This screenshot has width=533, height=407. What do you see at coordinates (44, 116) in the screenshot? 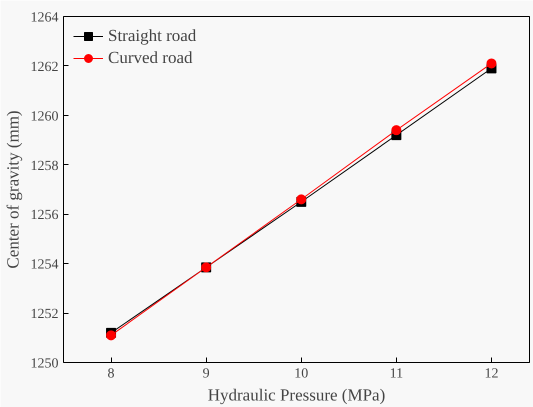
I see `y-tick-label: 1260` at bounding box center [44, 116].